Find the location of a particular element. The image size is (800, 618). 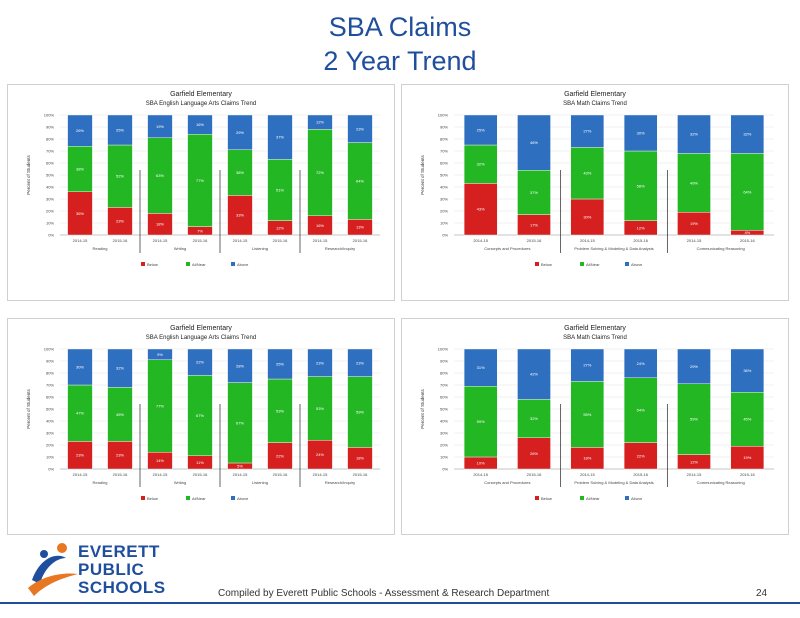

y-tick-label: 50% is located at coordinates (444, 175).